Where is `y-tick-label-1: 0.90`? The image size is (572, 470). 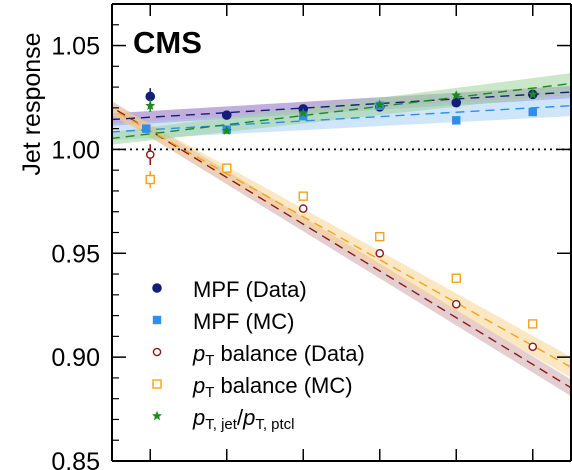
y-tick-label-1: 0.90 is located at coordinates (75, 358).